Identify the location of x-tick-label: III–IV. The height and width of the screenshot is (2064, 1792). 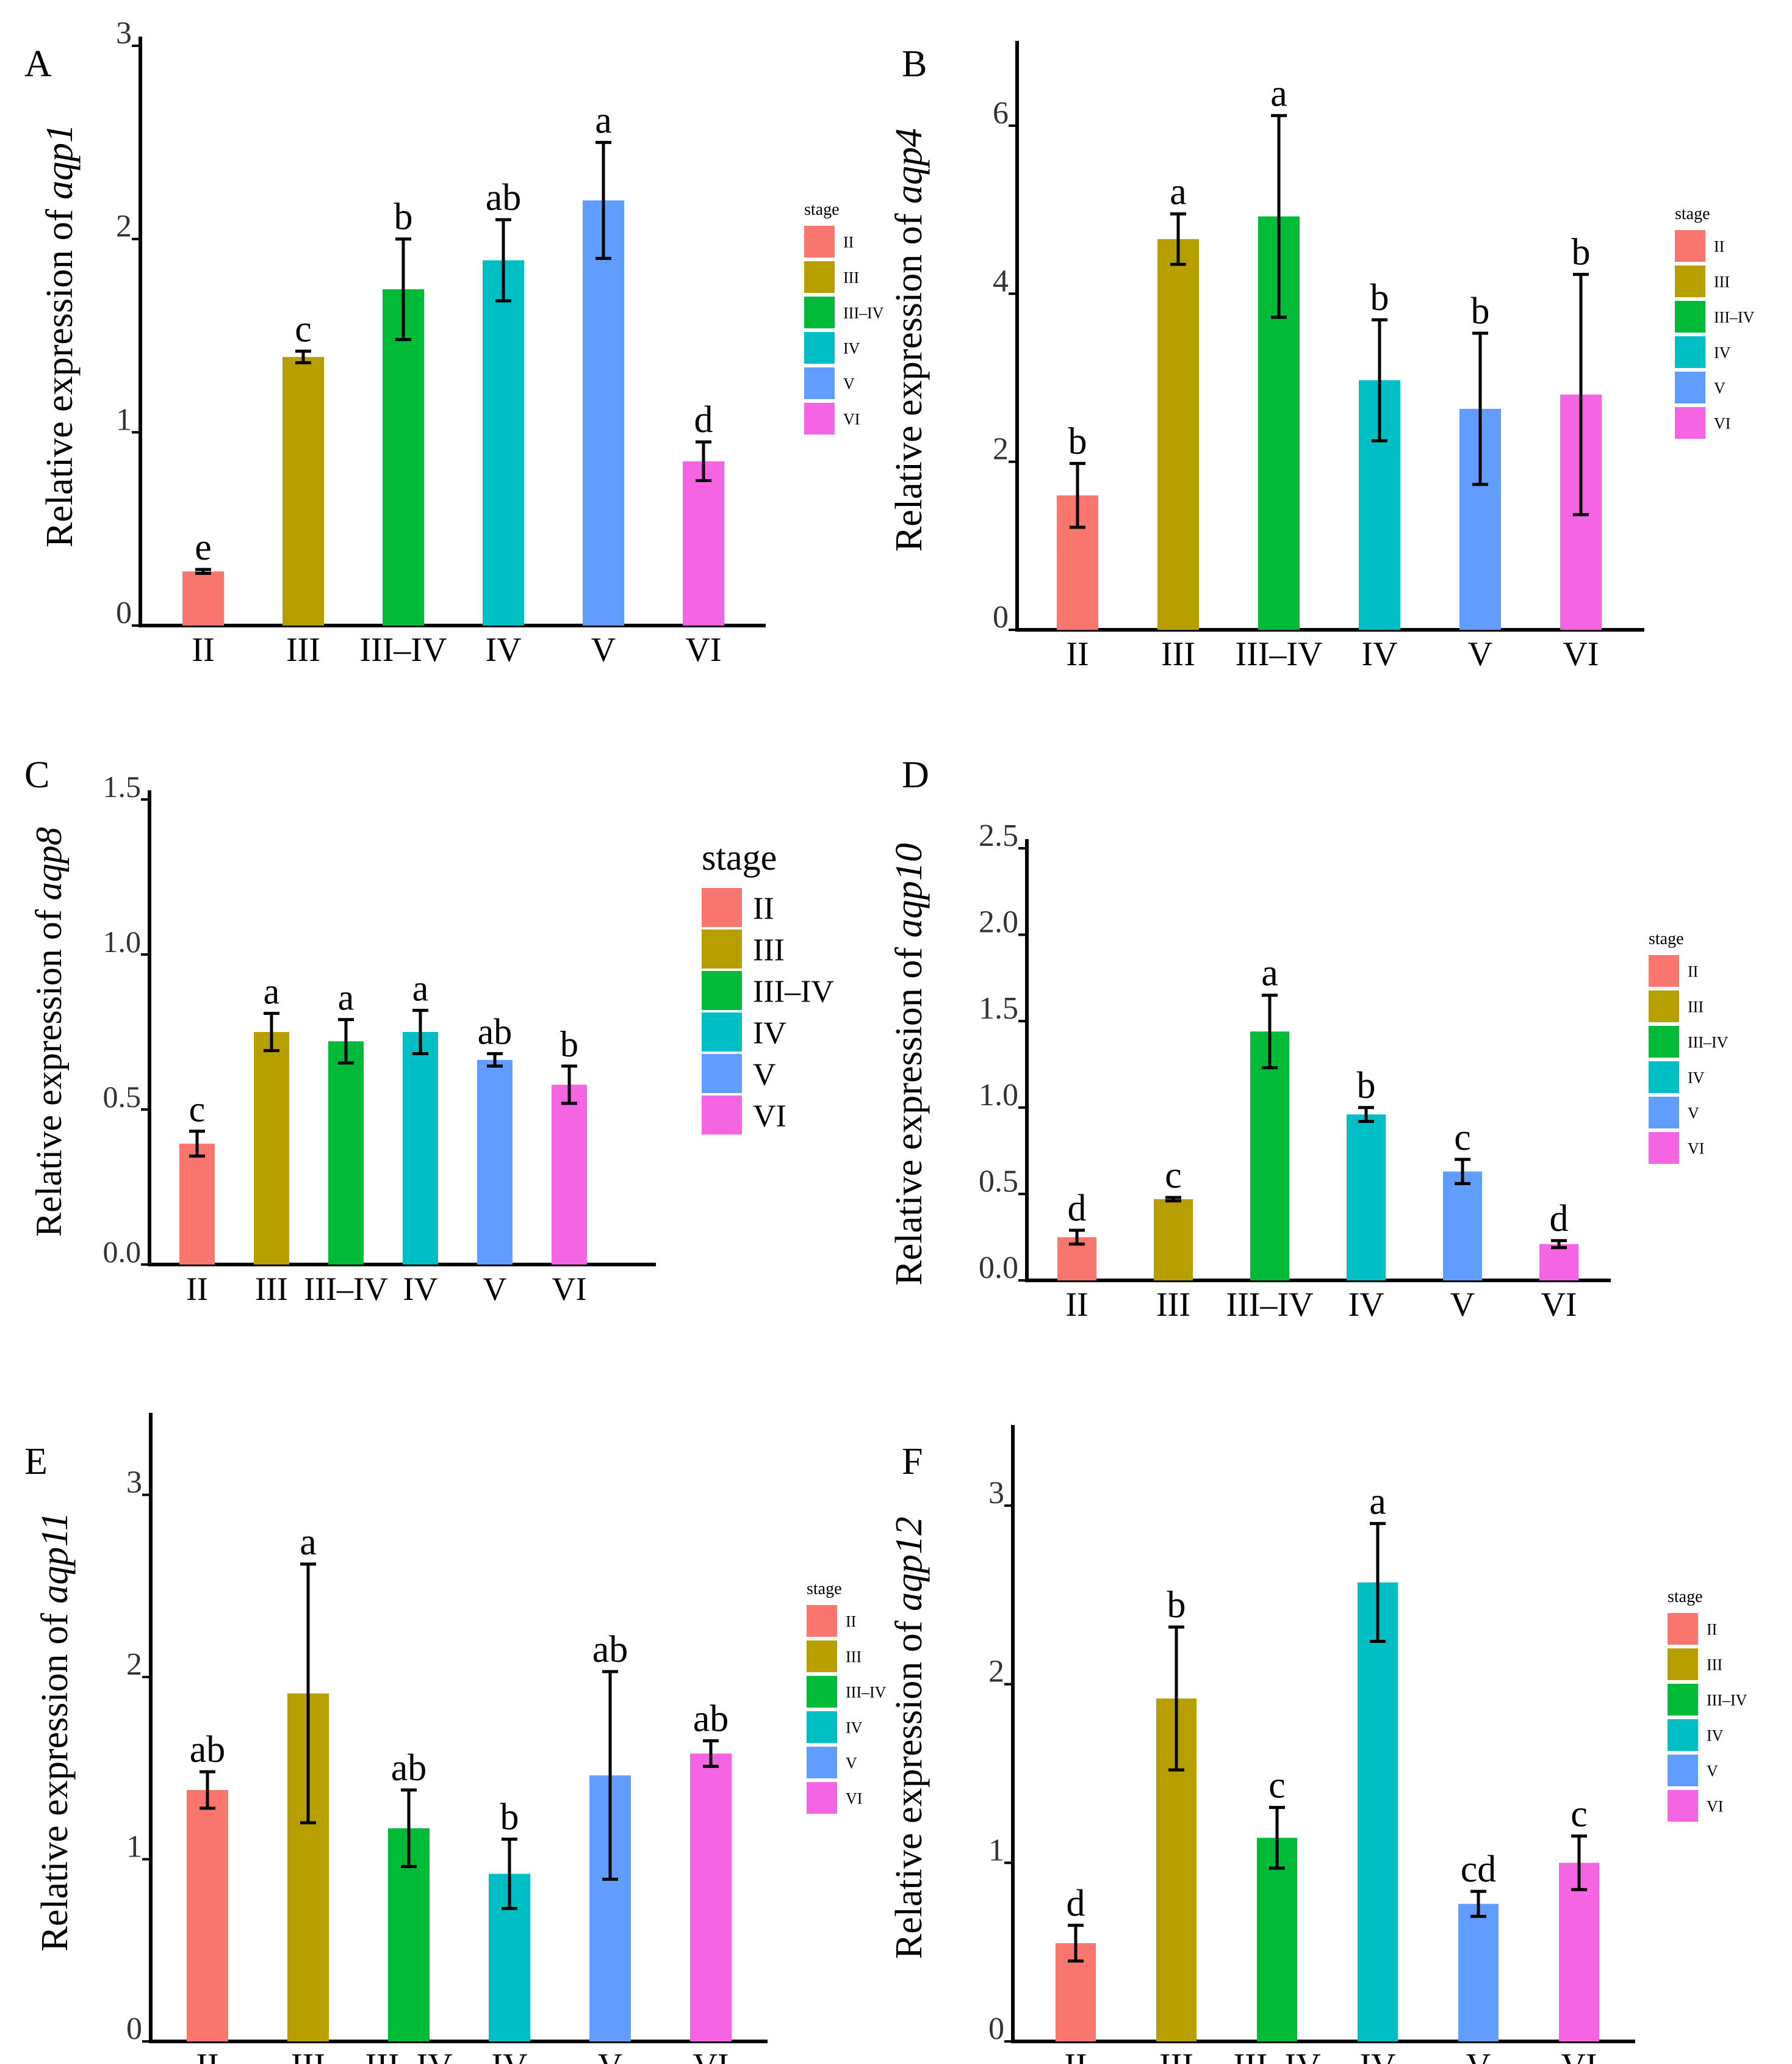
(1276, 2055).